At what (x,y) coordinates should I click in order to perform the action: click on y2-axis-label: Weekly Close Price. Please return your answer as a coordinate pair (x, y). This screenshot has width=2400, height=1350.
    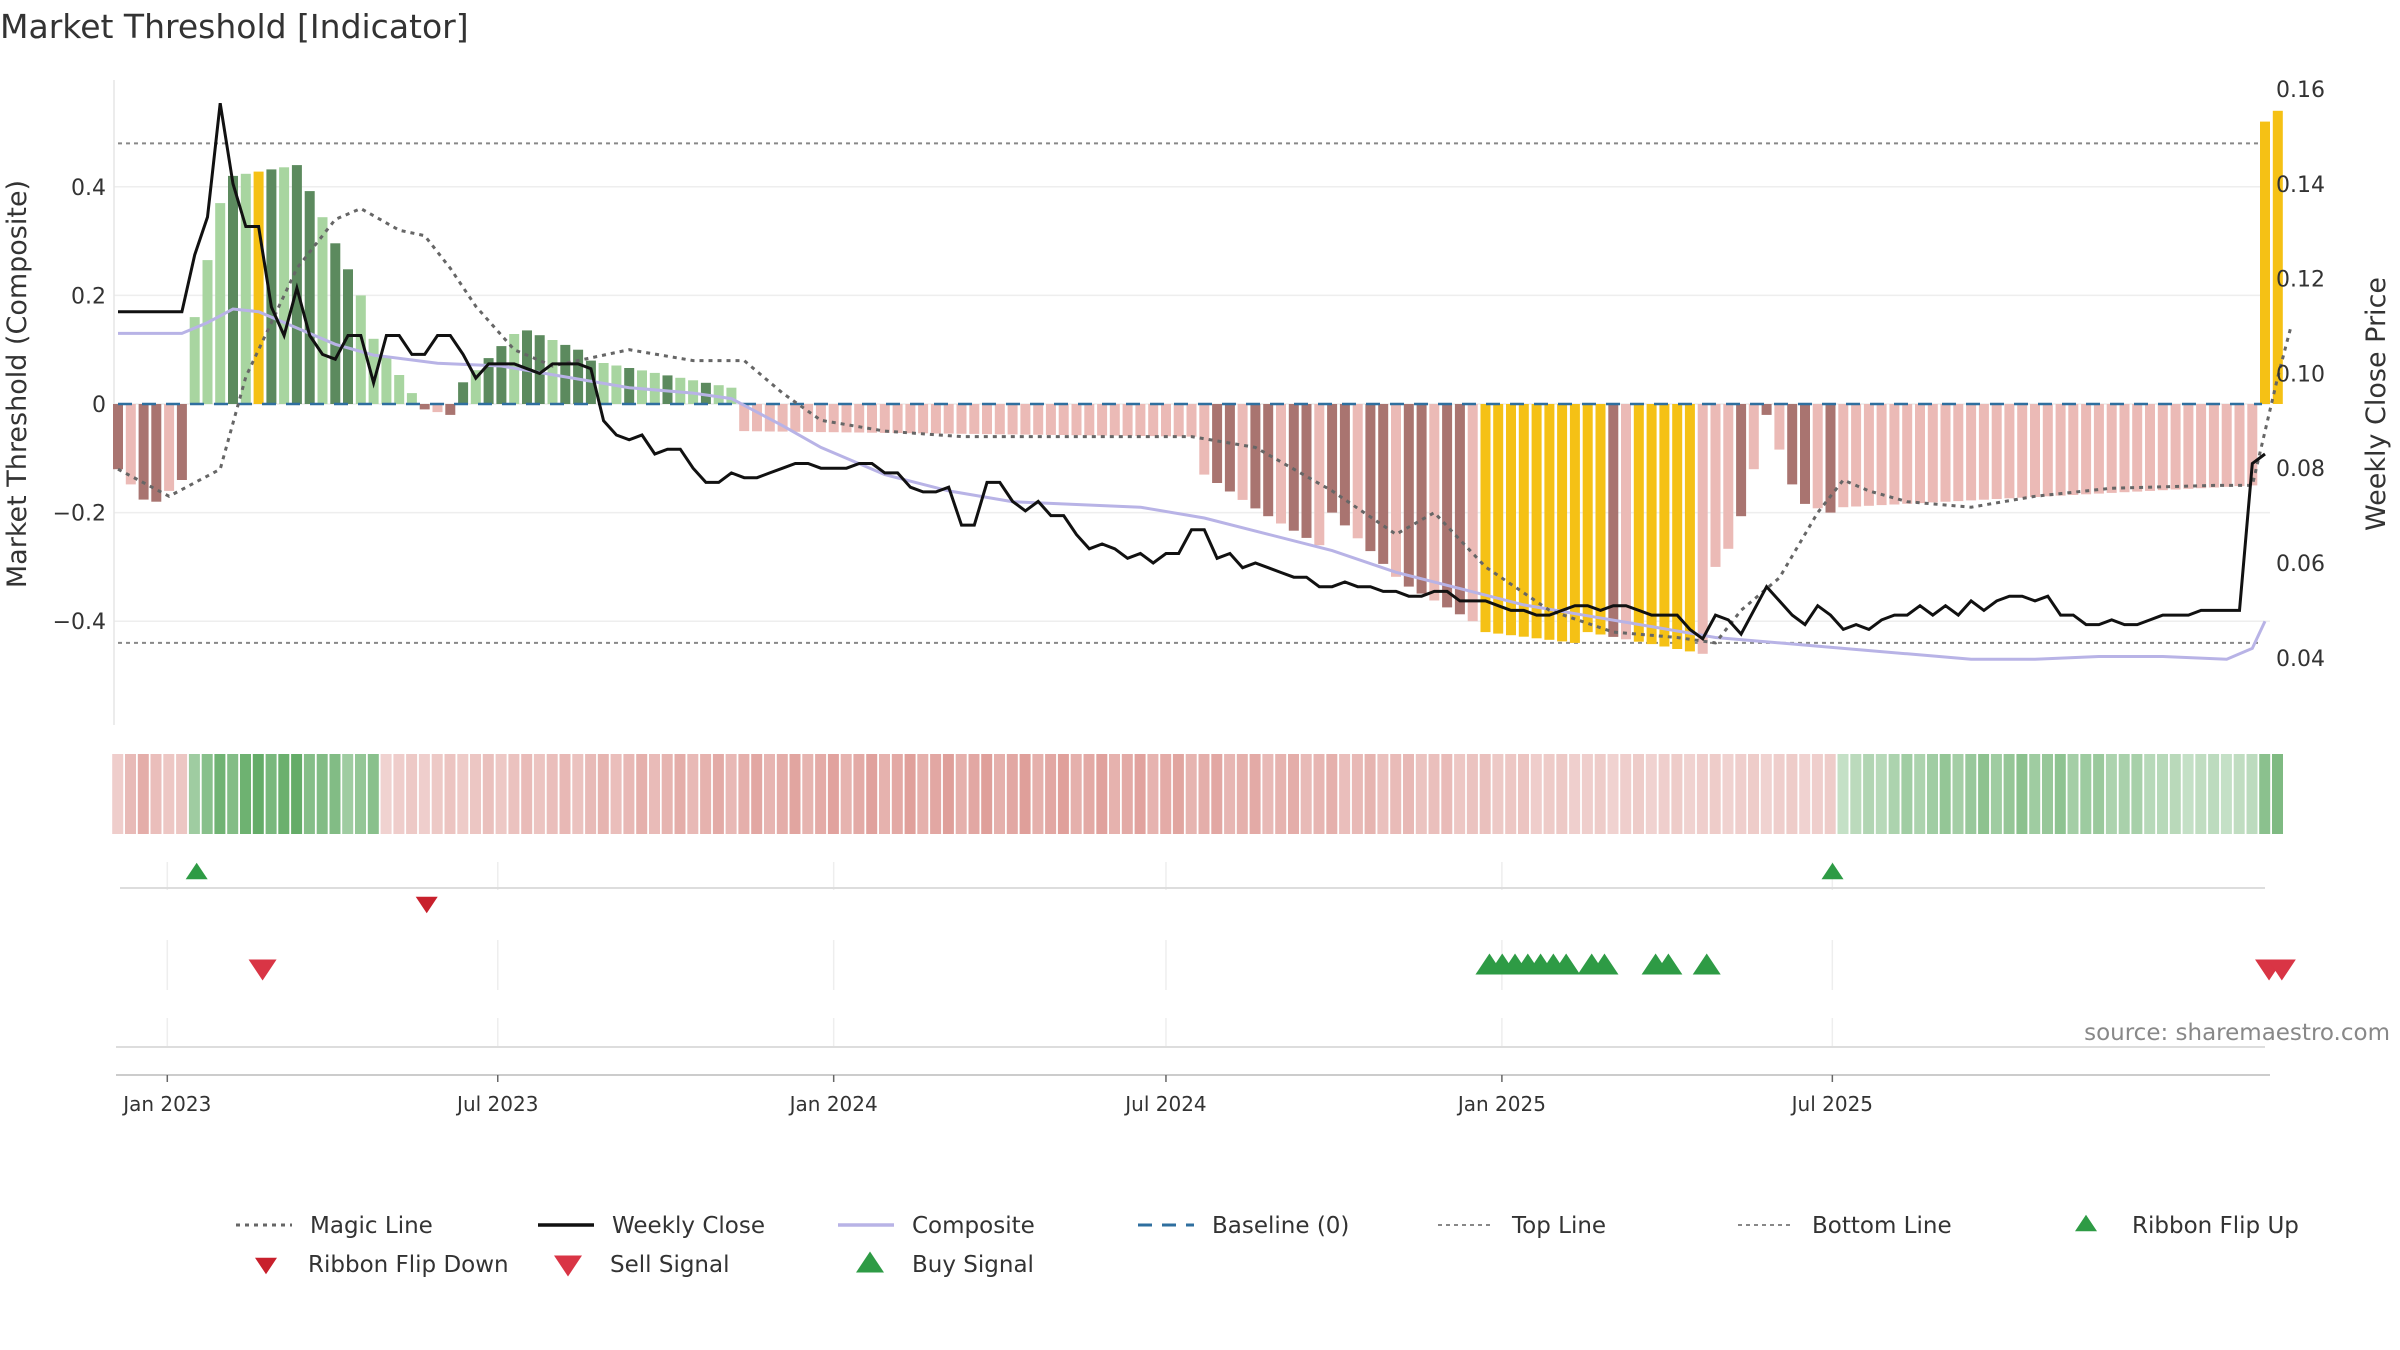
    Looking at the image, I should click on (2376, 404).